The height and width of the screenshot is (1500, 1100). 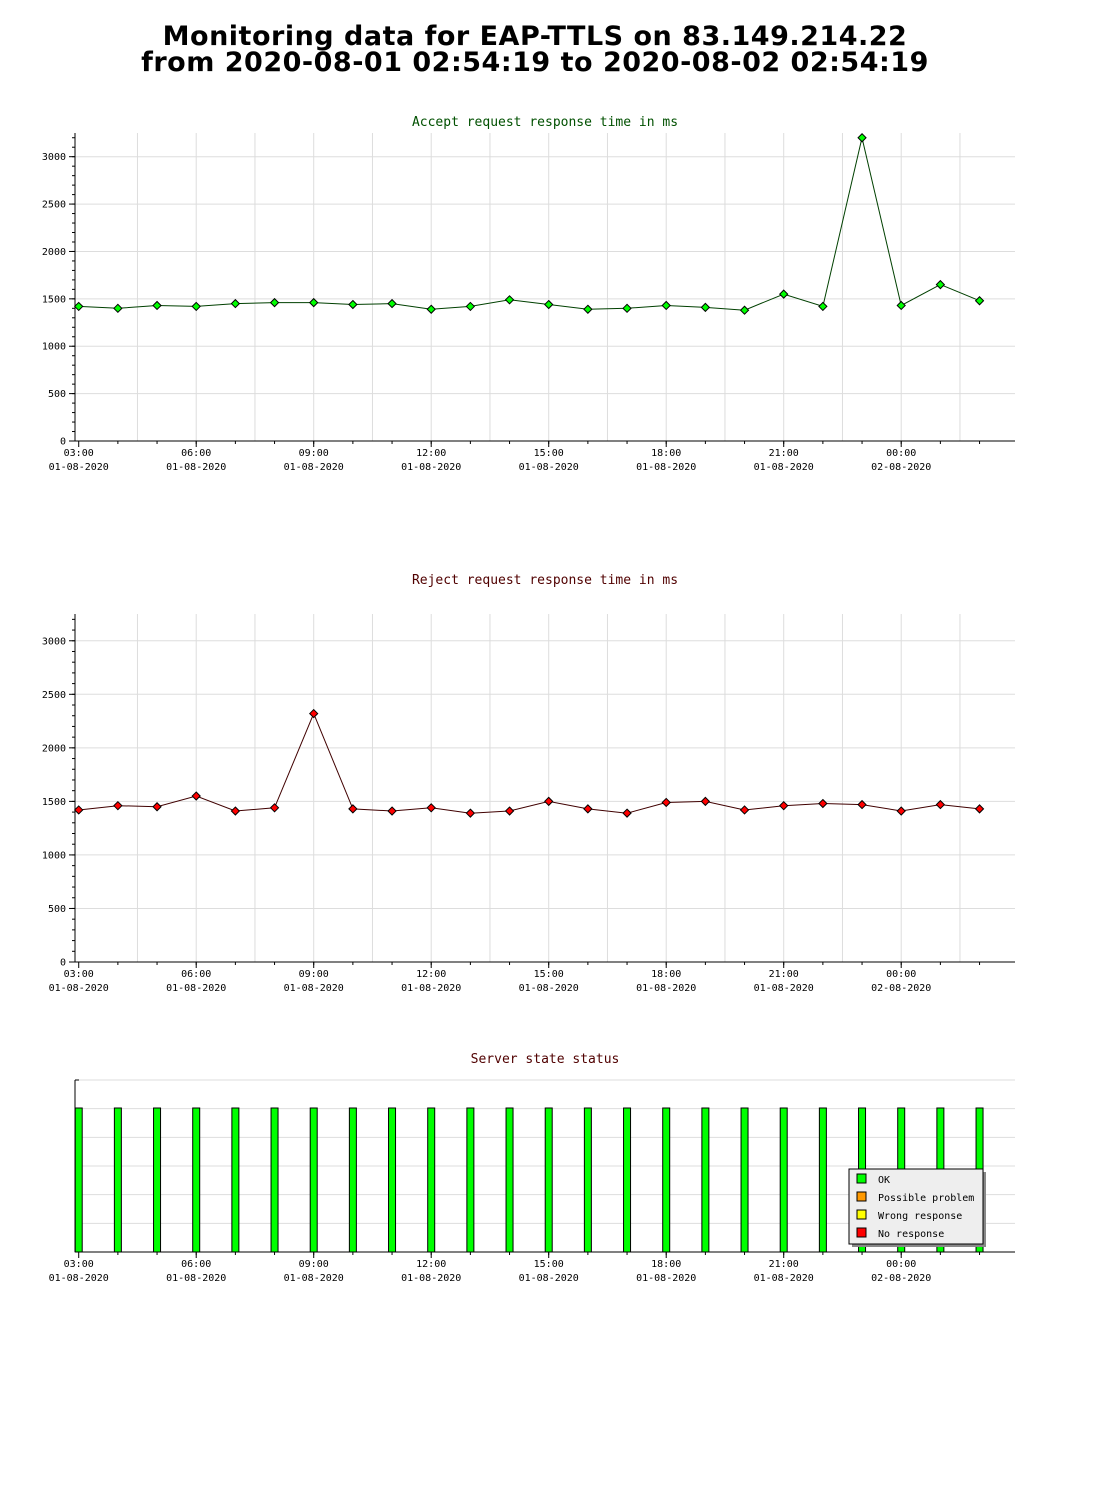 What do you see at coordinates (431, 974) in the screenshot?
I see `x-tick-label-time: 12:00` at bounding box center [431, 974].